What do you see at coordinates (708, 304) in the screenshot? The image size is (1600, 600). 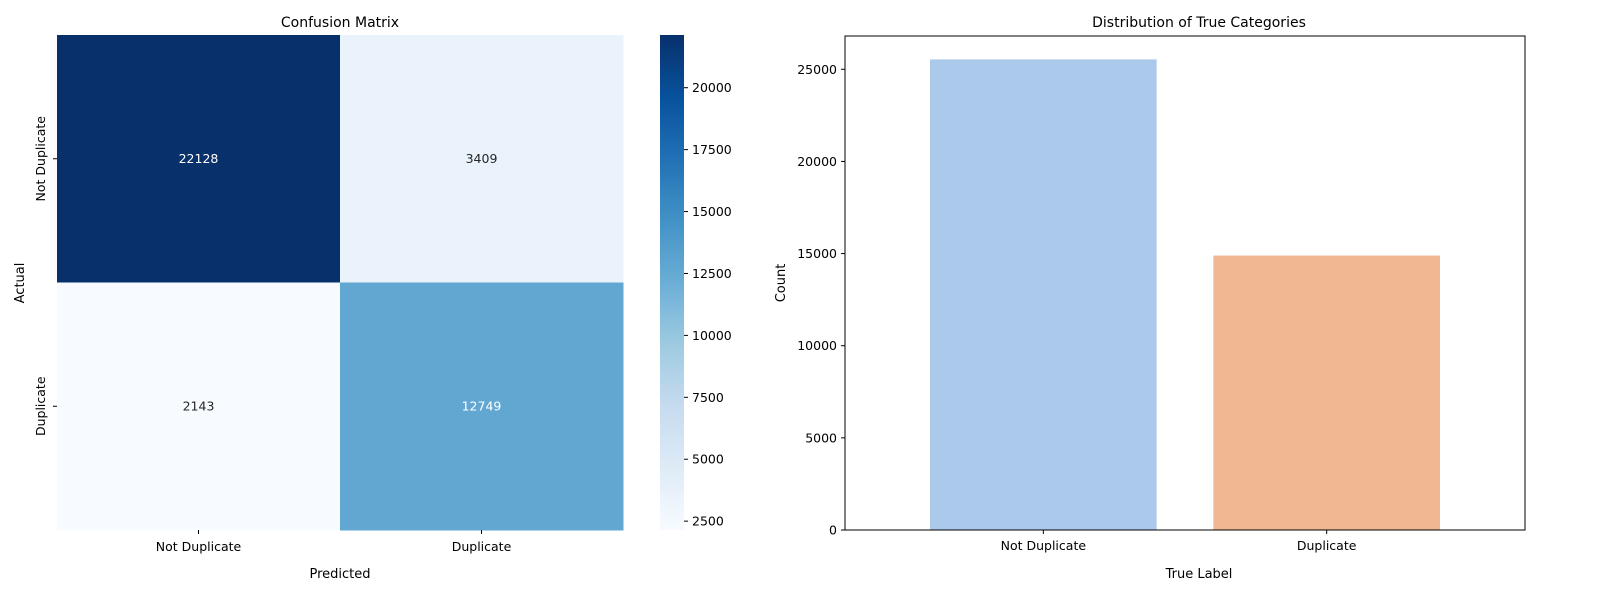 I see `colorbar-ticks: 2500 5000 7500 10000 12500 15000 17500 20000` at bounding box center [708, 304].